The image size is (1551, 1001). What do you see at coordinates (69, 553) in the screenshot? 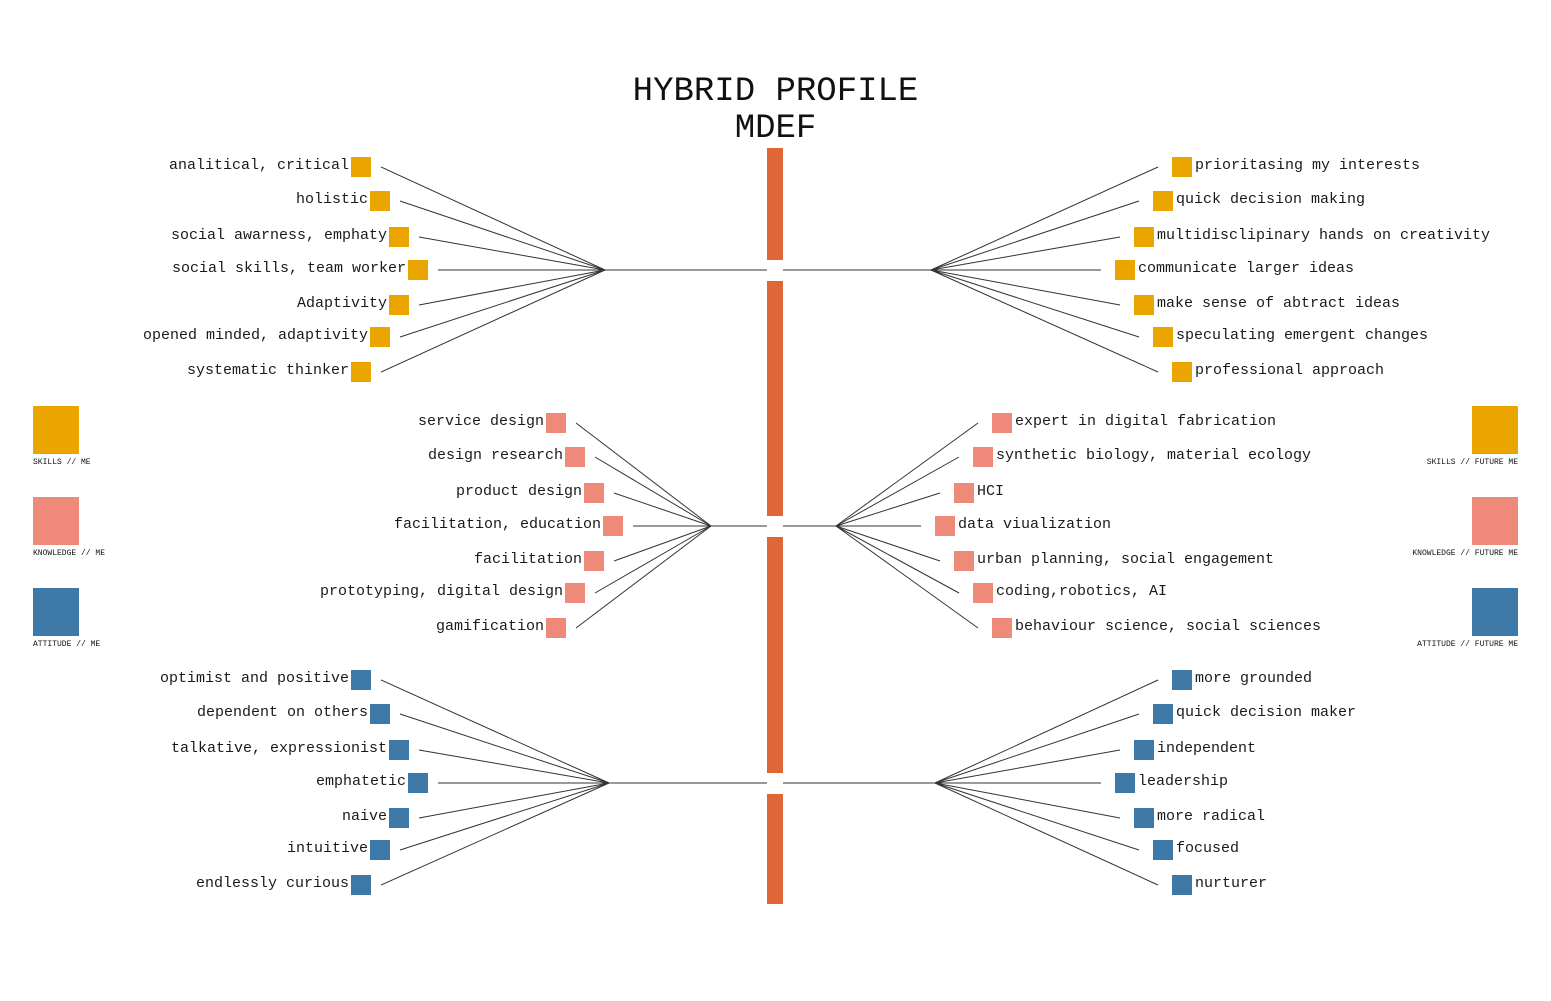
I see `legend-label-knowledge-me: KNOWLEDGE // ME` at bounding box center [69, 553].